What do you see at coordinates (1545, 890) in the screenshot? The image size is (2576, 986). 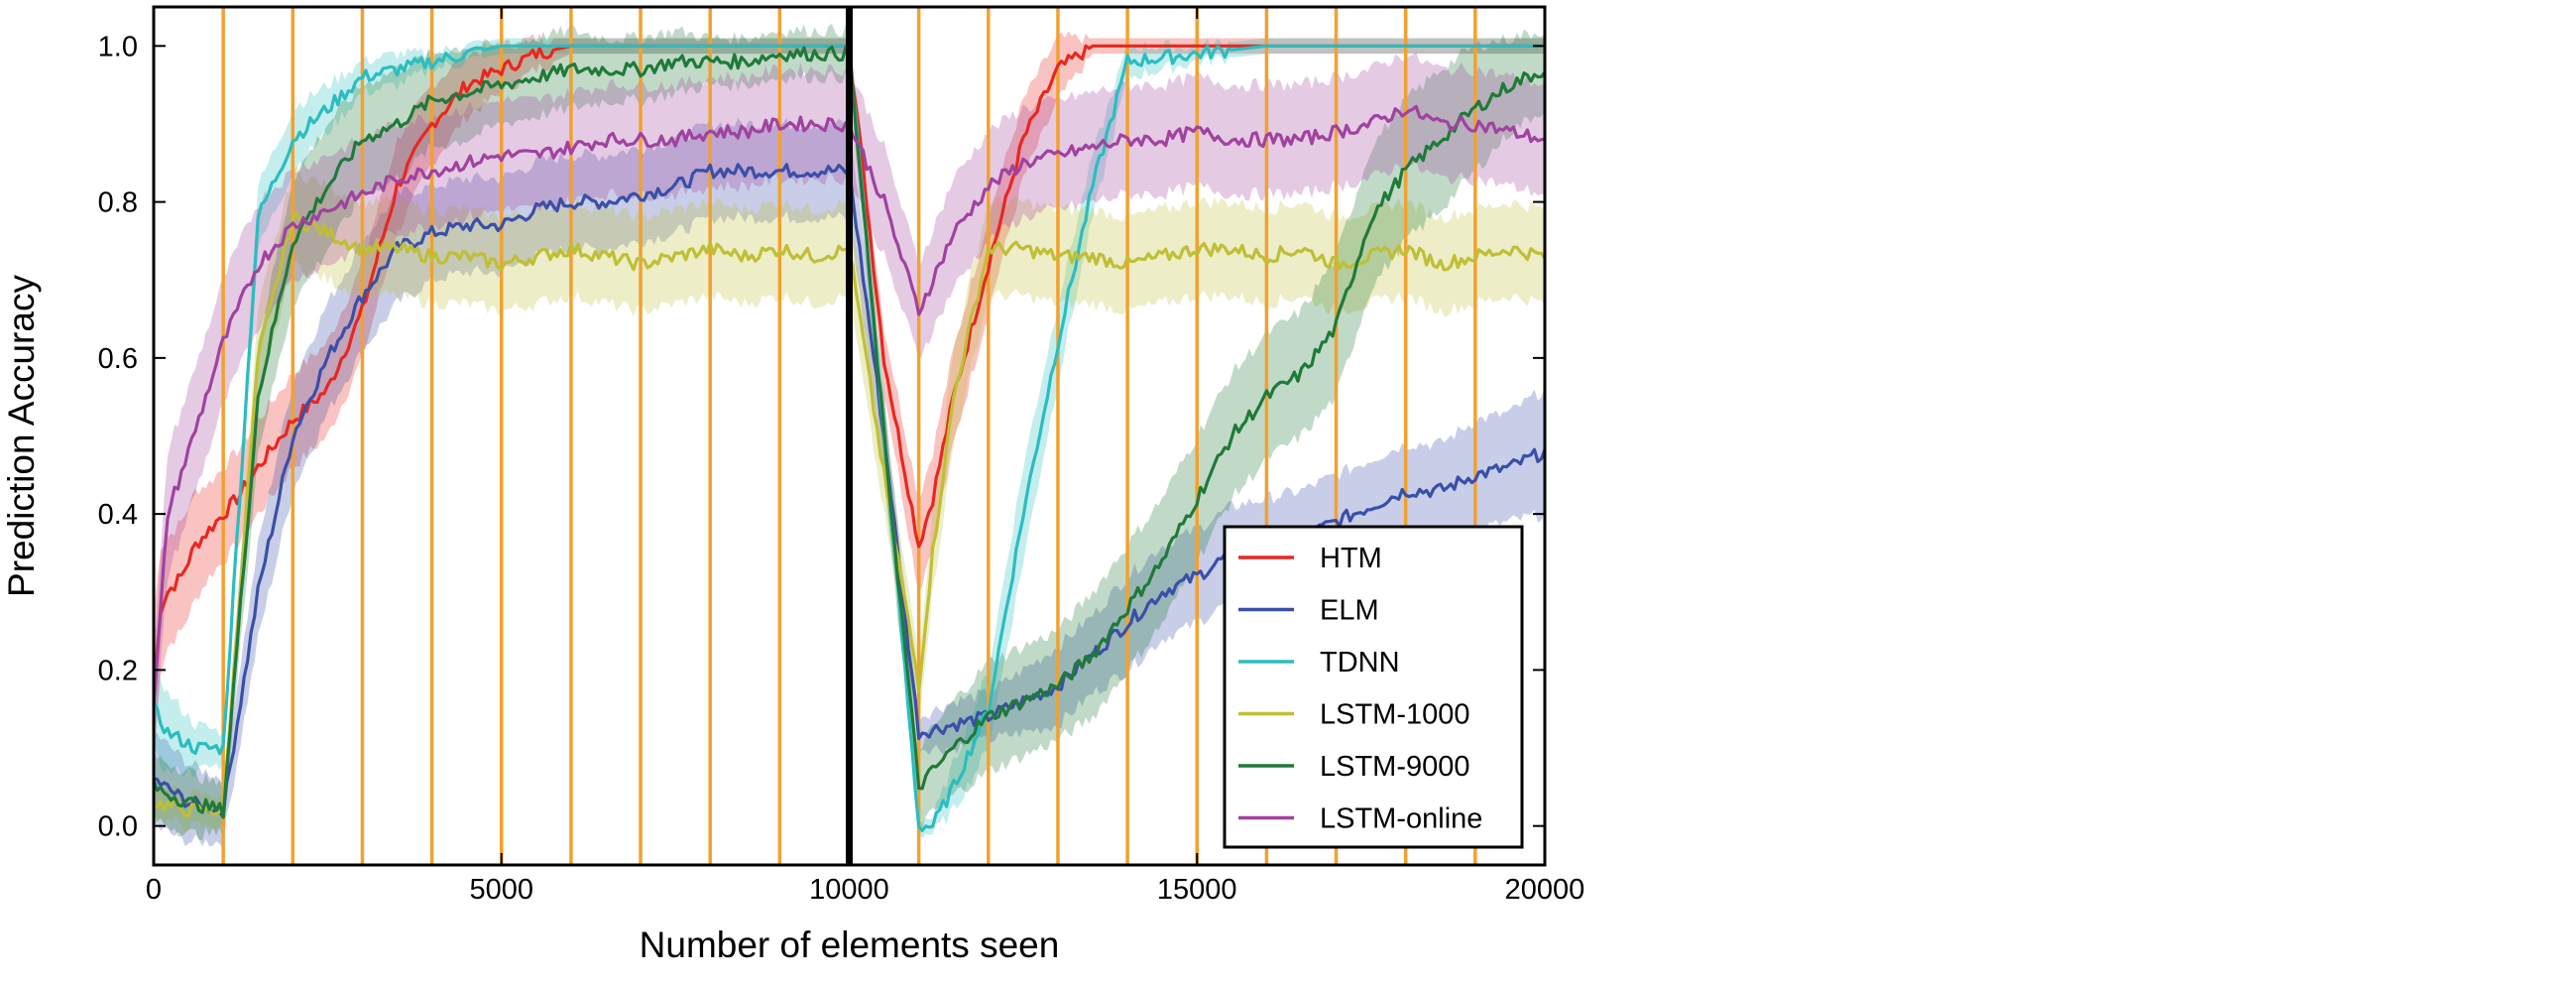 I see `x-tick-label: 20000` at bounding box center [1545, 890].